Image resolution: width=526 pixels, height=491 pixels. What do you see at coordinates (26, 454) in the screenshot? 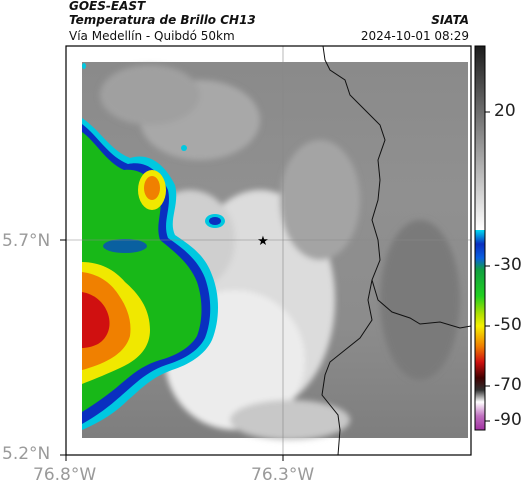
I see `lat-tick-label: 5.2°N` at bounding box center [26, 454].